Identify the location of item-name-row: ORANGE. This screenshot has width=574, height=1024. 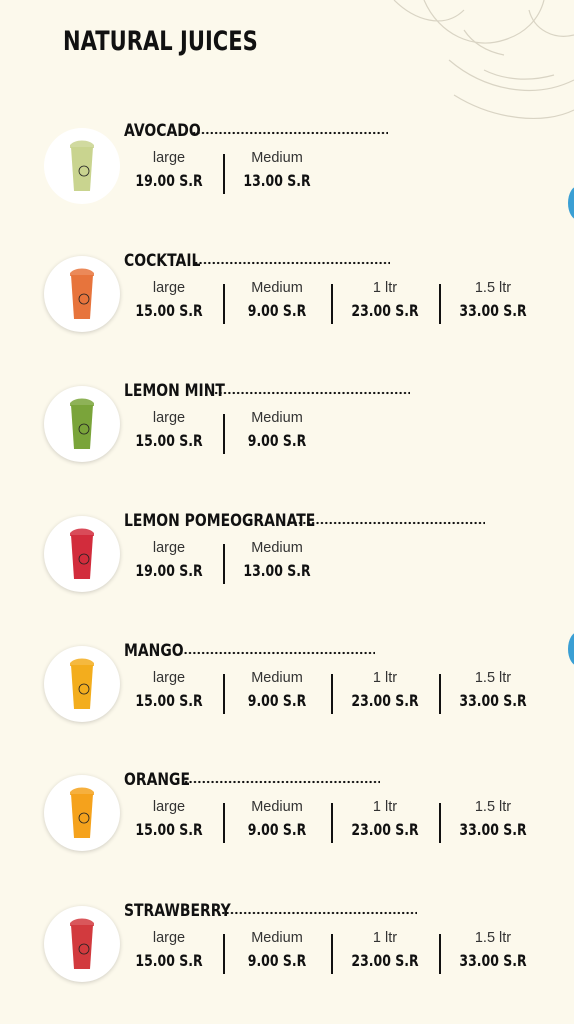
(164, 779).